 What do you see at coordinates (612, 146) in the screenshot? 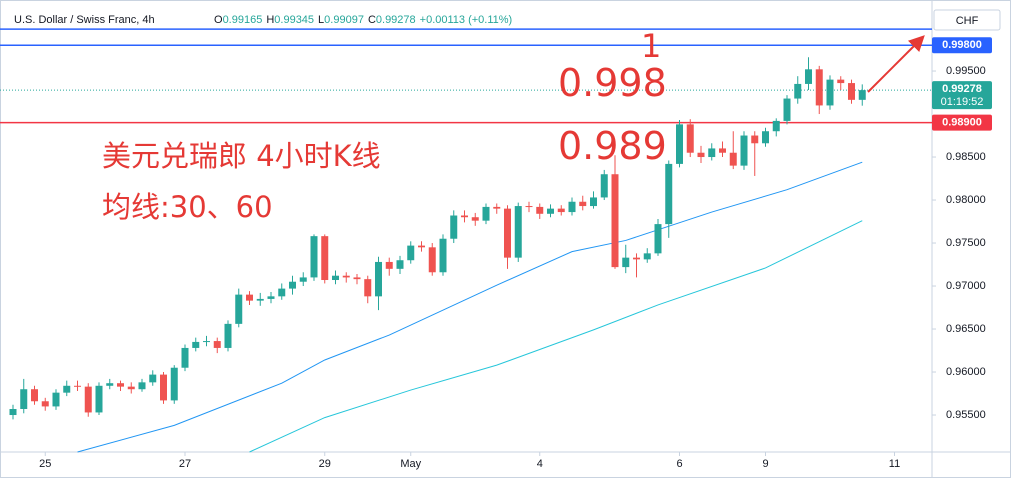
I see `annotation: 0.989` at bounding box center [612, 146].